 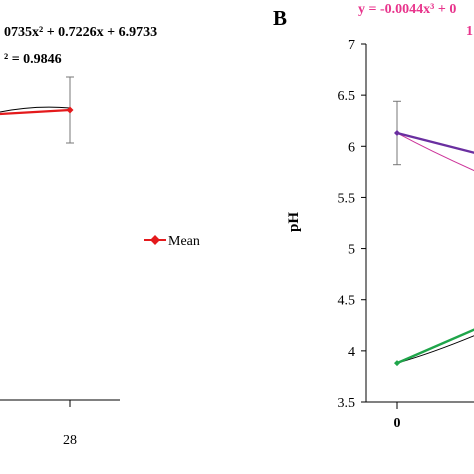 What do you see at coordinates (469, 31) in the screenshot?
I see `panel-b-equation-line2: 1` at bounding box center [469, 31].